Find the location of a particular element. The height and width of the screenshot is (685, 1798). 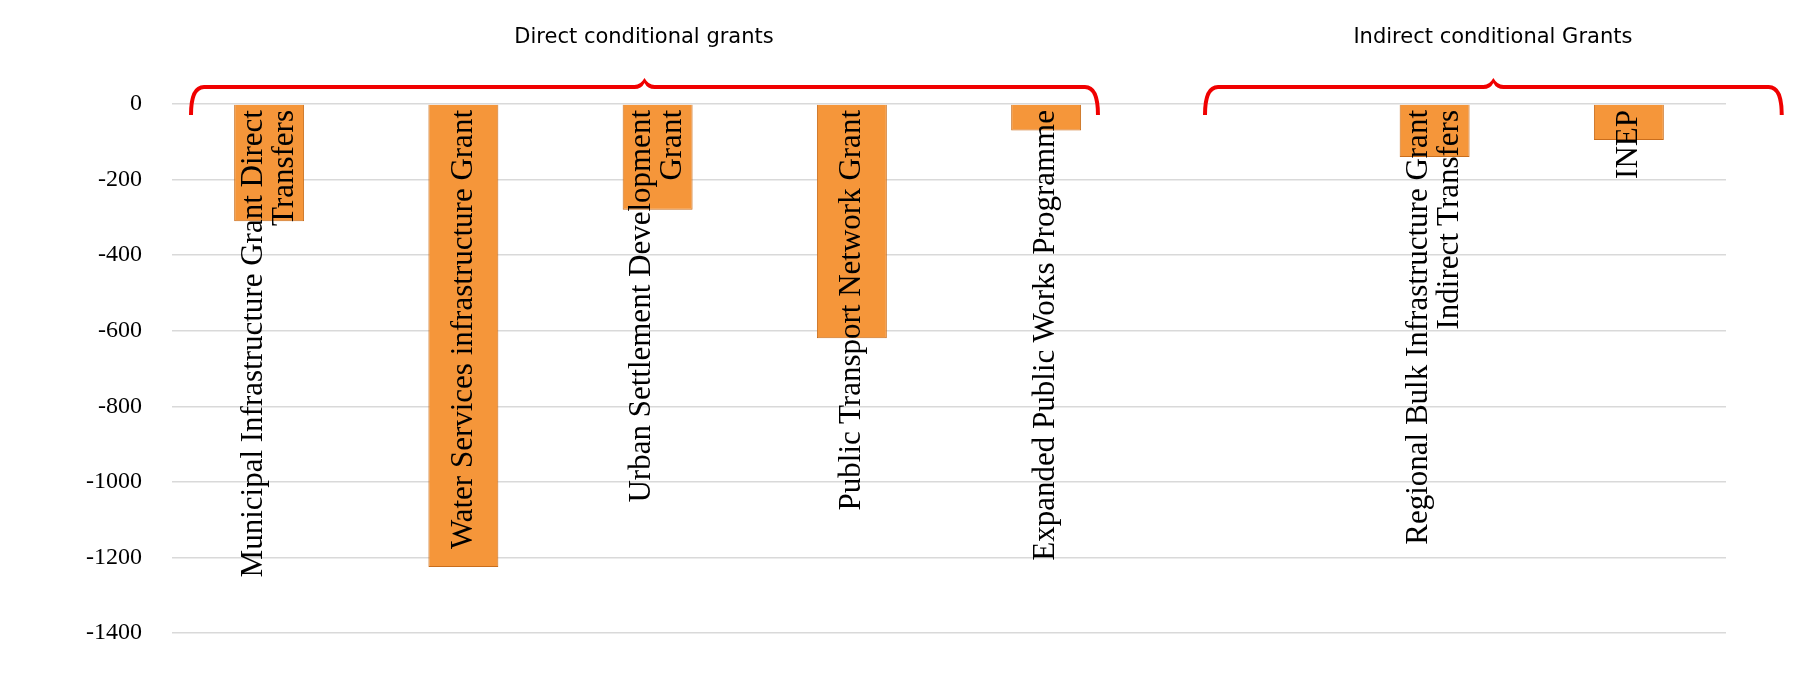

x-tick-label: Regional Bulk Infrastructure Grant Indirect Transfers is located at coordinates (1432, 327).